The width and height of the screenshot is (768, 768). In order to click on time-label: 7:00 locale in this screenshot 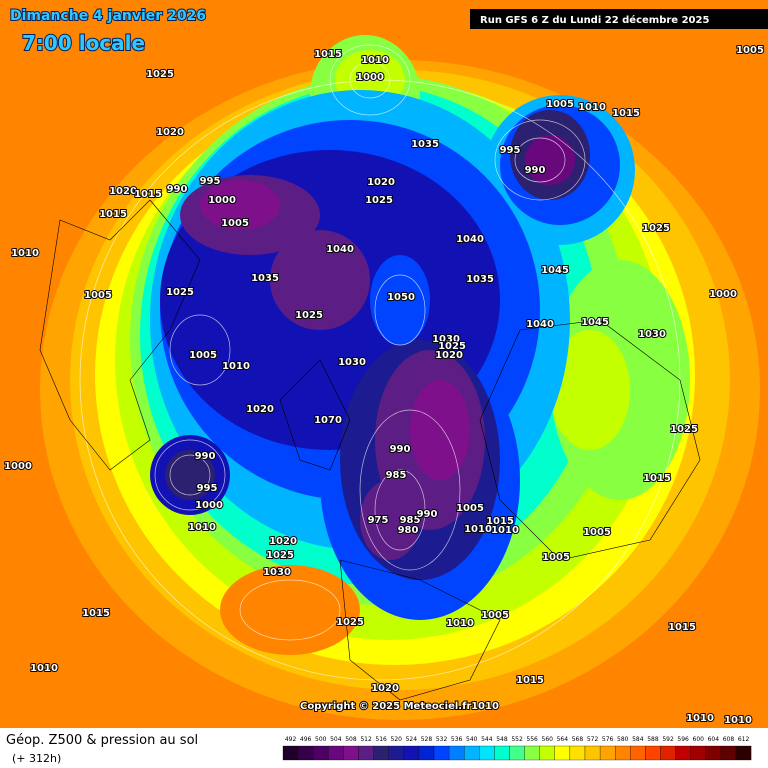, I will do `click(83, 43)`.